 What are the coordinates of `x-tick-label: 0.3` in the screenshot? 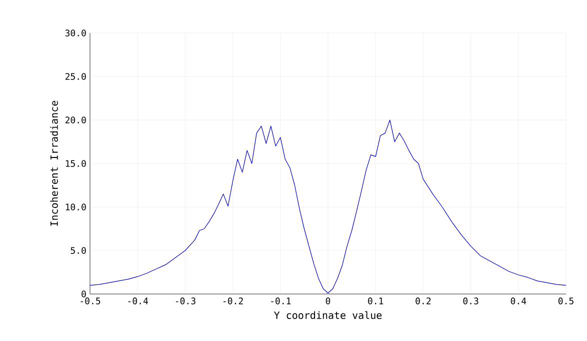 It's located at (470, 301).